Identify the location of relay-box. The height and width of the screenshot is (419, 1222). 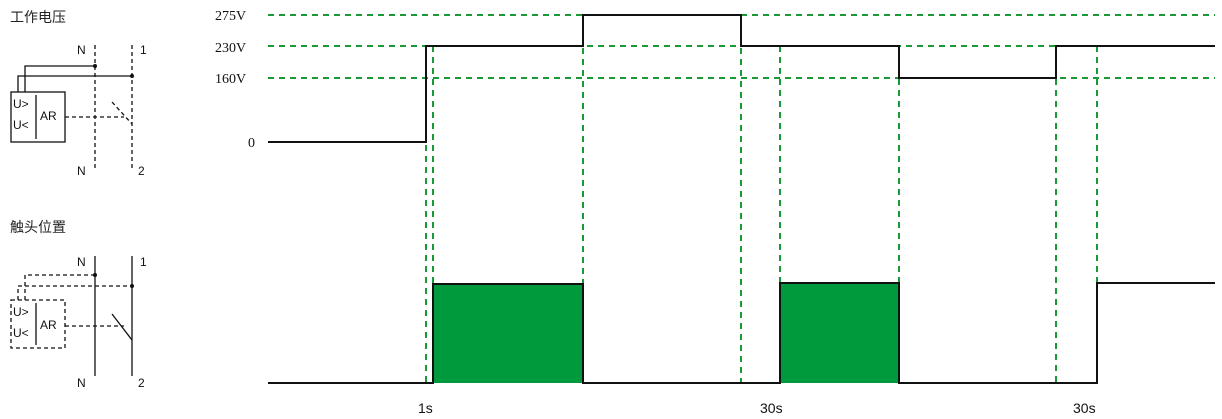
(38, 324).